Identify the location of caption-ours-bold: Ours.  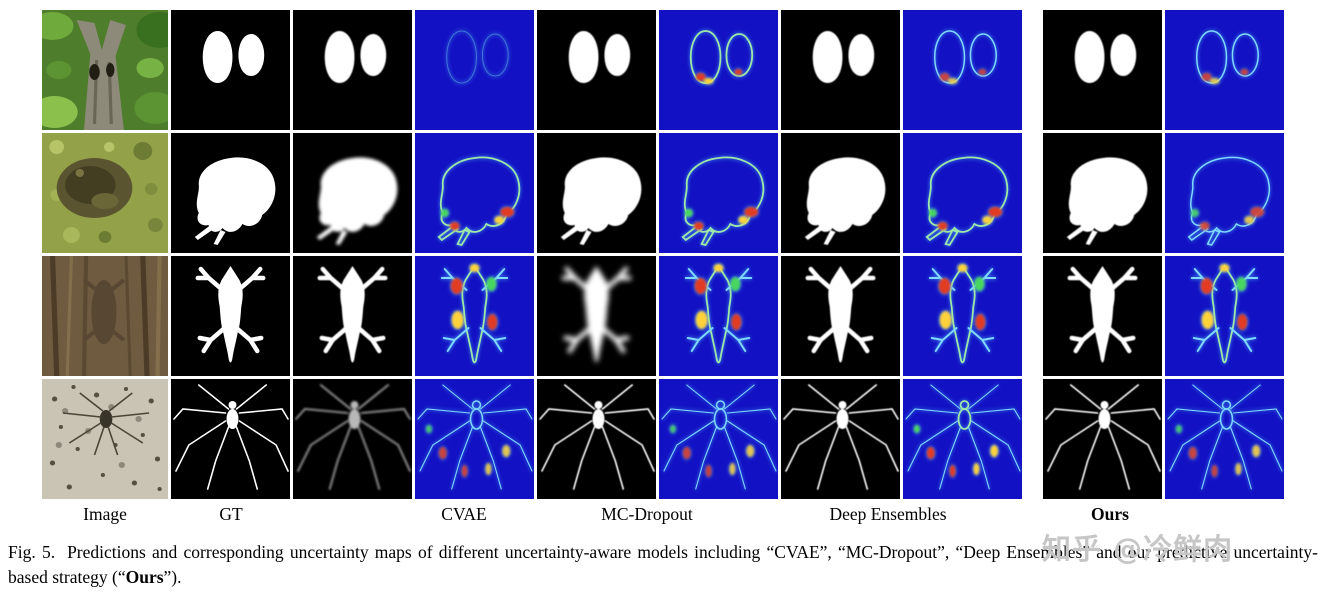
(144, 577).